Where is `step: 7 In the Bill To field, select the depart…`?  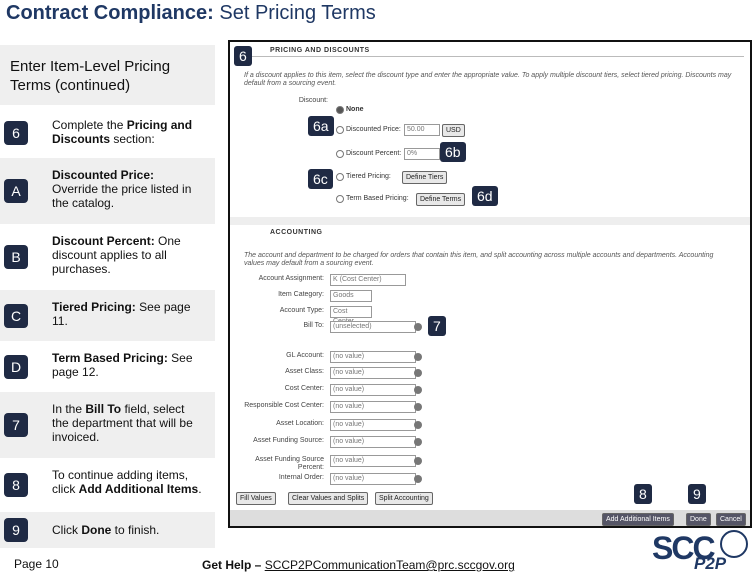 step: 7 In the Bill To field, select the depart… is located at coordinates (107, 425).